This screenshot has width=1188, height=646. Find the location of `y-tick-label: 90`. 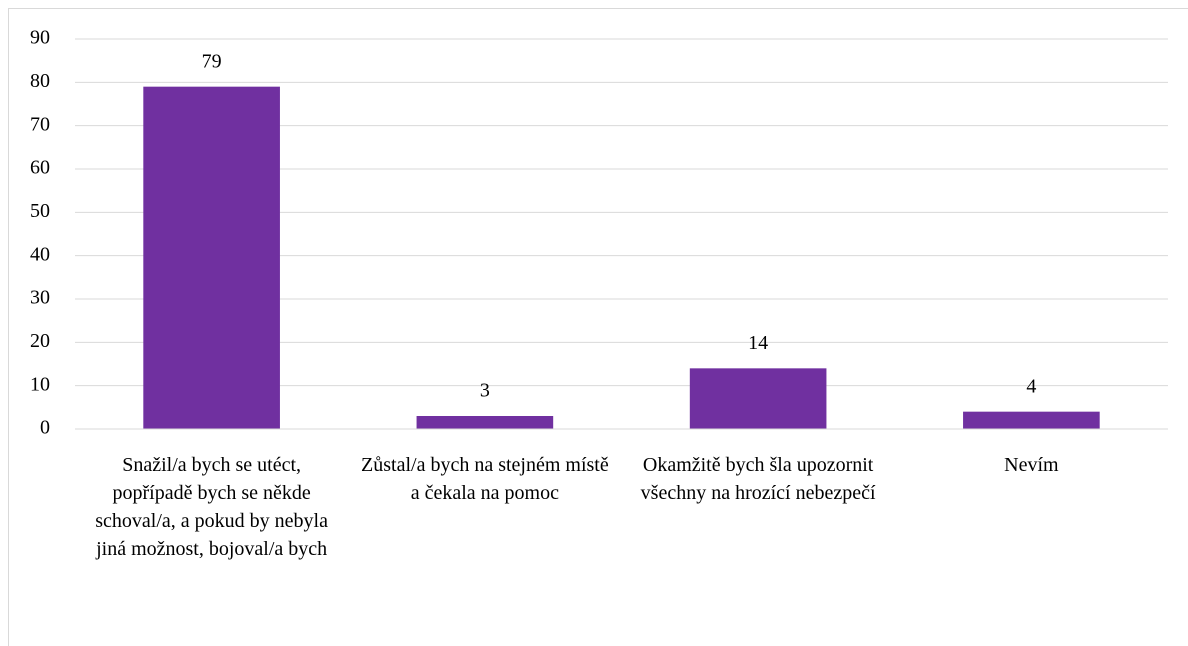

y-tick-label: 90 is located at coordinates (40, 38).